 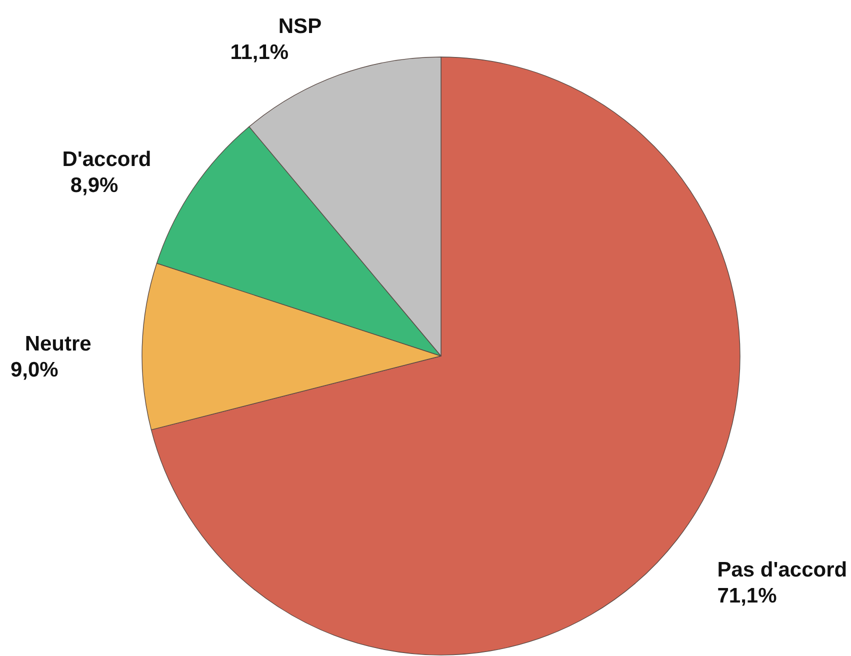 What do you see at coordinates (782, 570) in the screenshot?
I see `slice-label: Pas d'accord` at bounding box center [782, 570].